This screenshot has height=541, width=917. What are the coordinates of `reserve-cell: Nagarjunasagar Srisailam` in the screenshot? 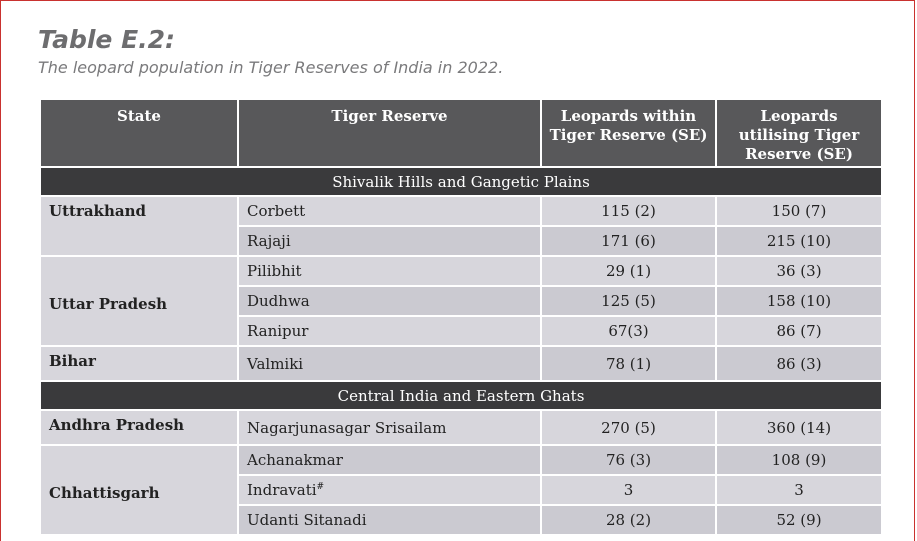 It's located at (389, 427).